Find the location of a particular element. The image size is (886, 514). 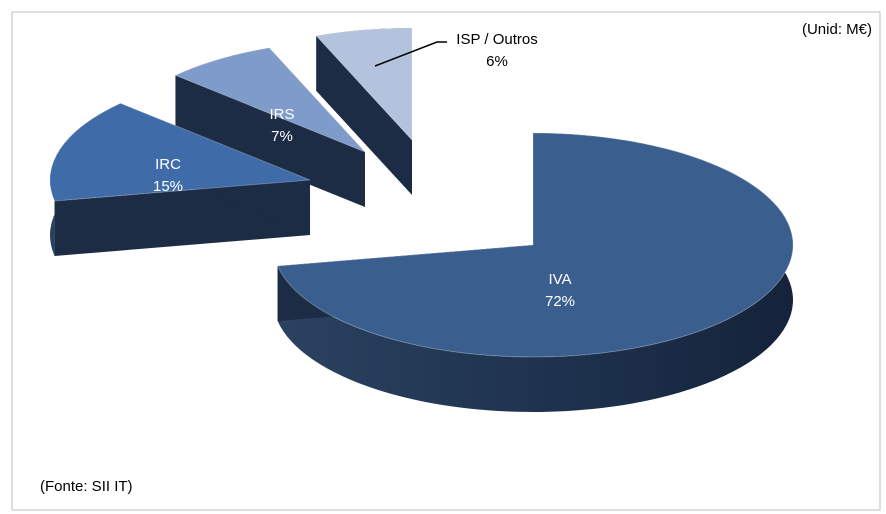

slice-label: IVA is located at coordinates (559, 279).